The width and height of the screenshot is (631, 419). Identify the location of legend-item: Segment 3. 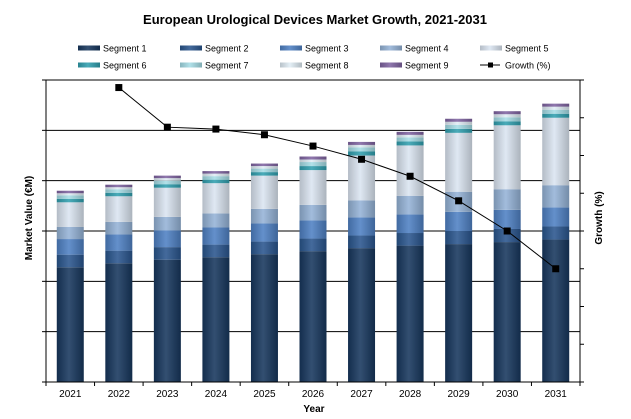
(314, 49).